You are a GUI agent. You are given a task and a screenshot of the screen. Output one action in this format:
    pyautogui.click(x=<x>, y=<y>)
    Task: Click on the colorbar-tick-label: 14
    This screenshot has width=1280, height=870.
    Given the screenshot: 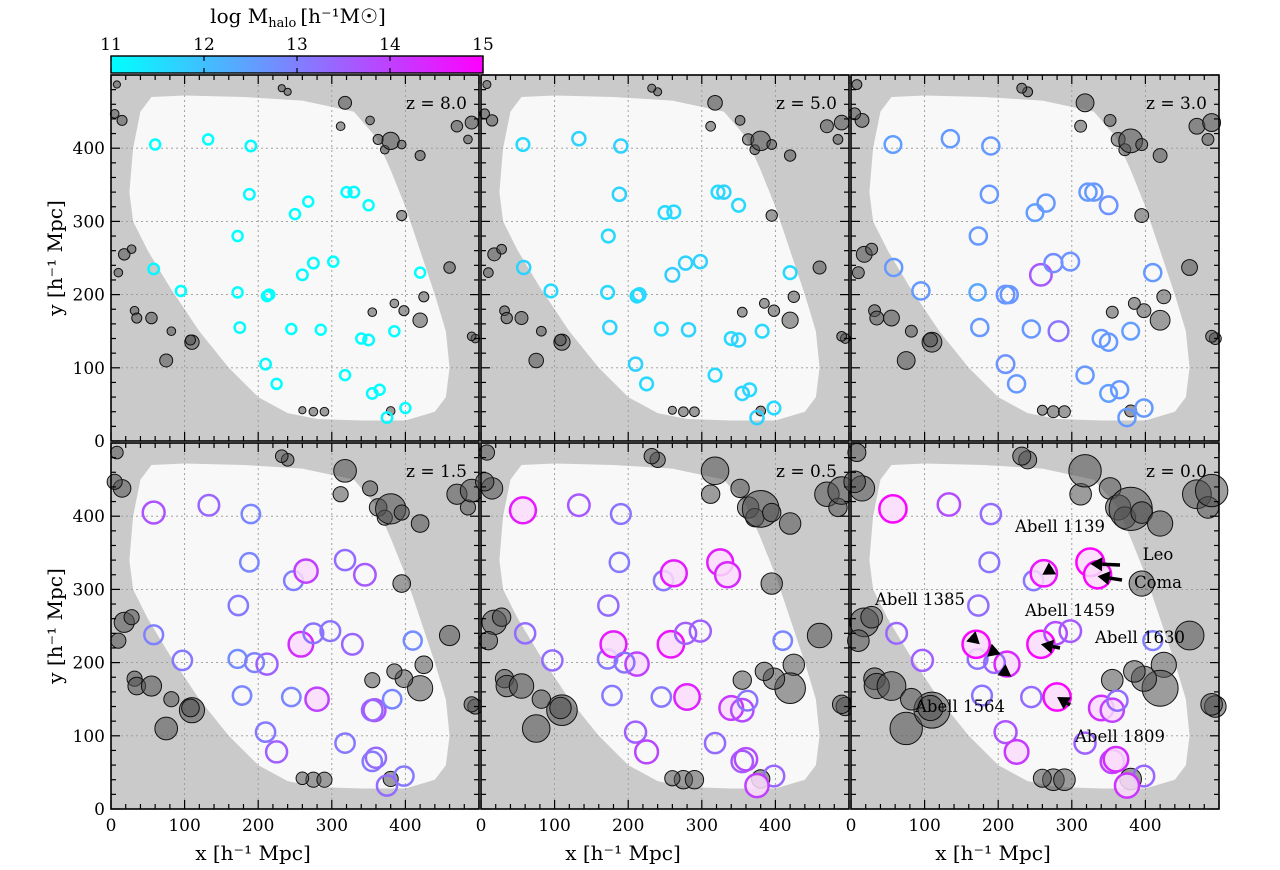 What is the action you would take?
    pyautogui.click(x=390, y=45)
    